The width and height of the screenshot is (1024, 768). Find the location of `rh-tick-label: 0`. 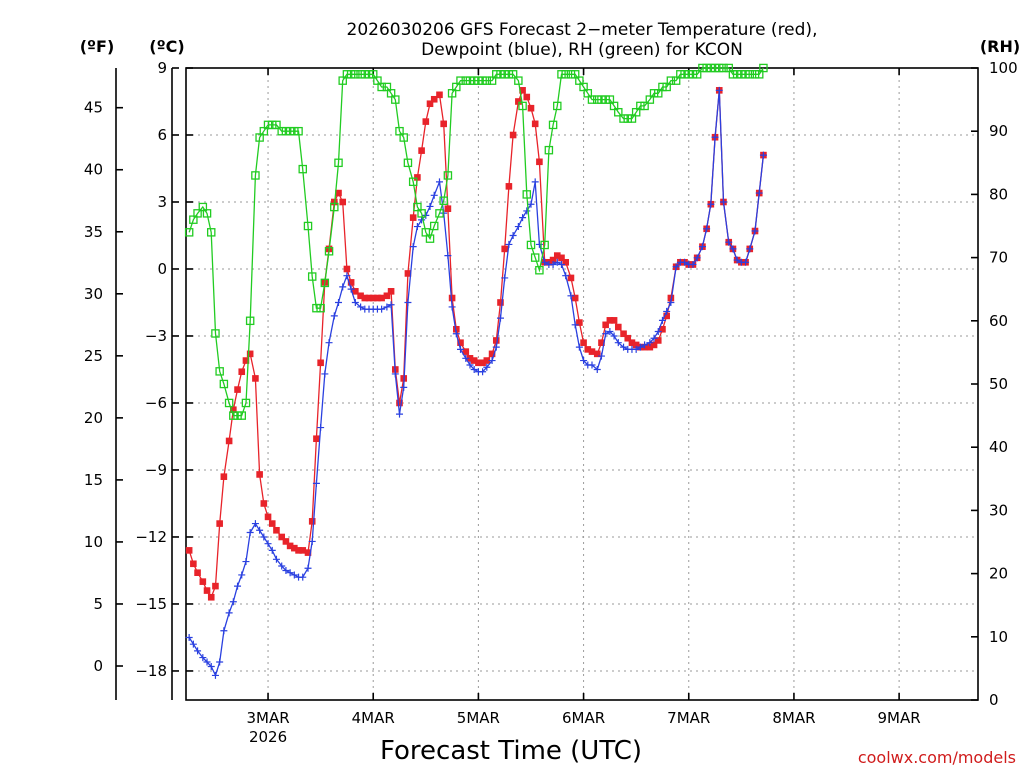

rh-tick-label: 0 is located at coordinates (994, 700).